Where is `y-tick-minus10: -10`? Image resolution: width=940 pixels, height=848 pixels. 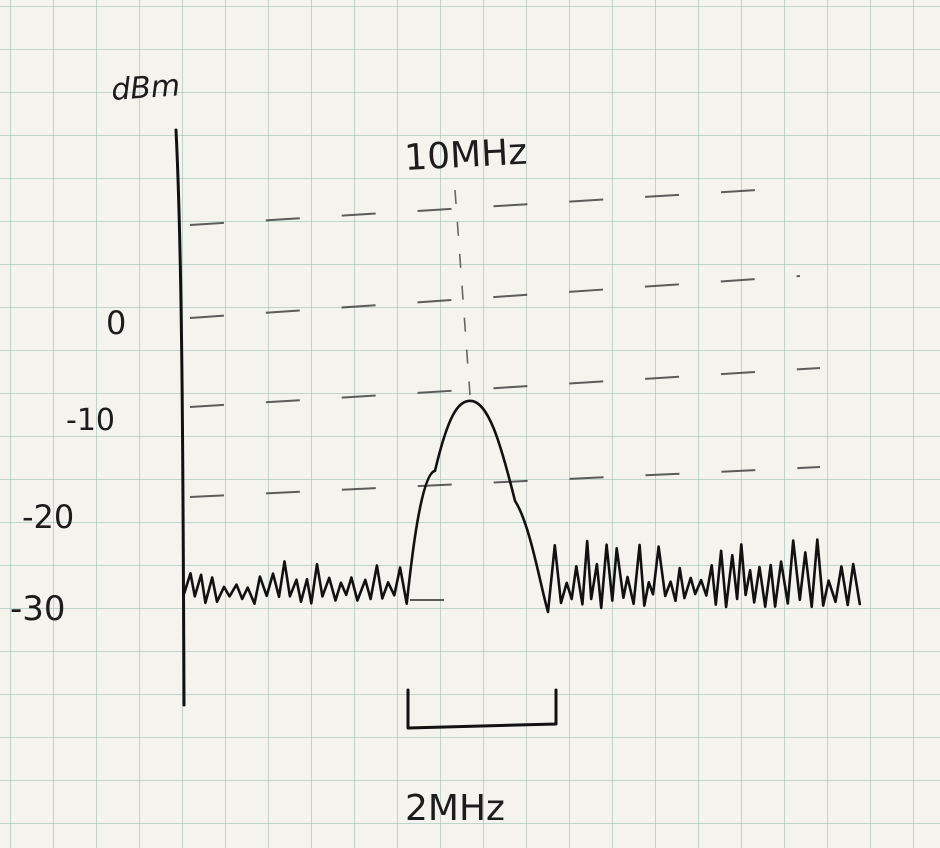
y-tick-minus10: -10 is located at coordinates (90, 420).